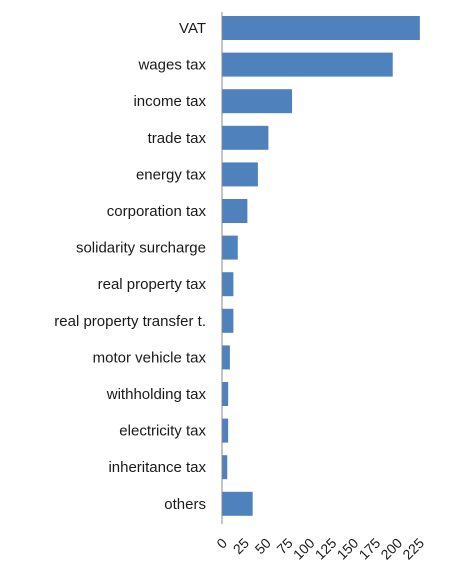  I want to click on x-tick-label-50: 50, so click(263, 546).